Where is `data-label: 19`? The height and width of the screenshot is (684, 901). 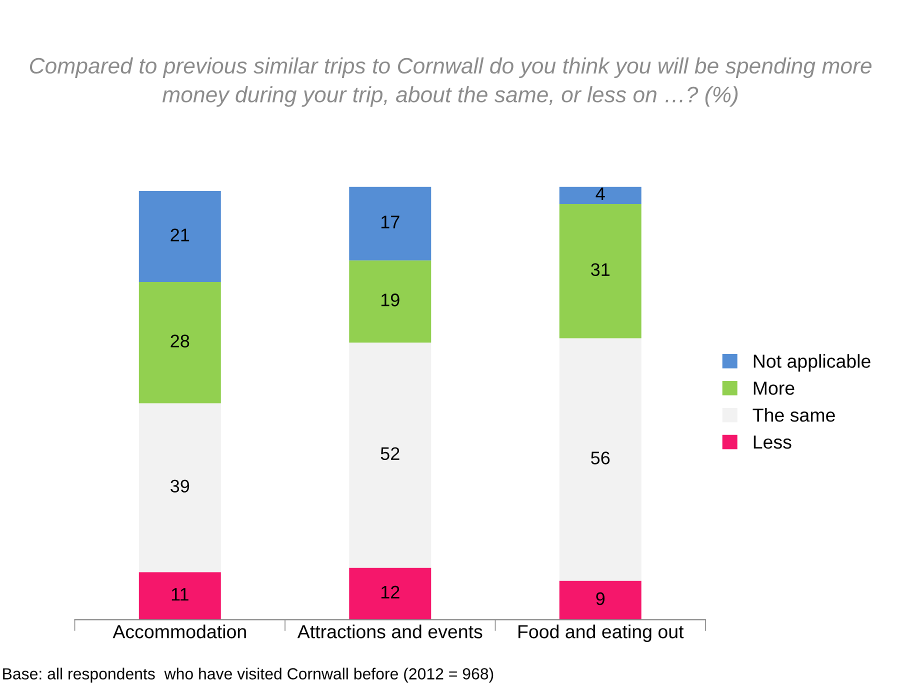
data-label: 19 is located at coordinates (390, 300).